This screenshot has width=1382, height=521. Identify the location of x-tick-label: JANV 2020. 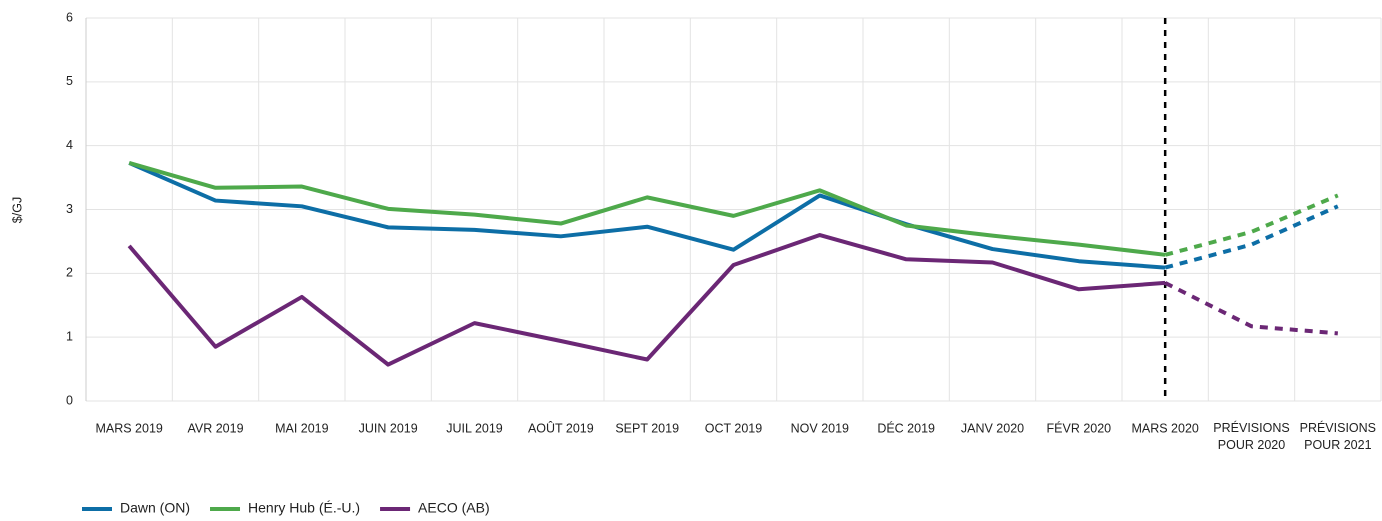
(992, 428).